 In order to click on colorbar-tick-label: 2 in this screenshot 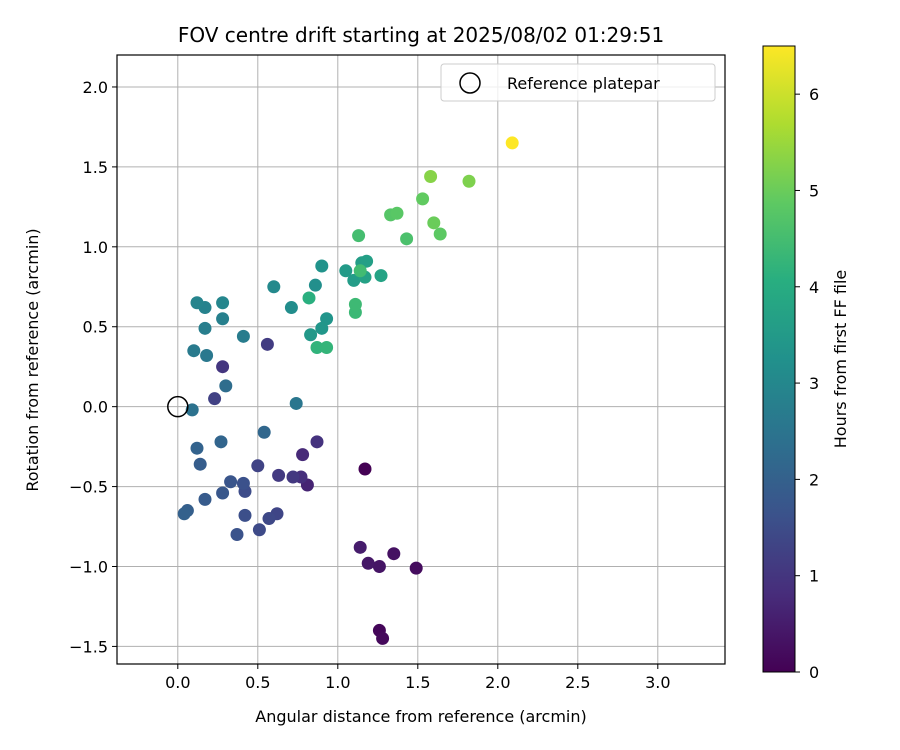, I will do `click(814, 479)`.